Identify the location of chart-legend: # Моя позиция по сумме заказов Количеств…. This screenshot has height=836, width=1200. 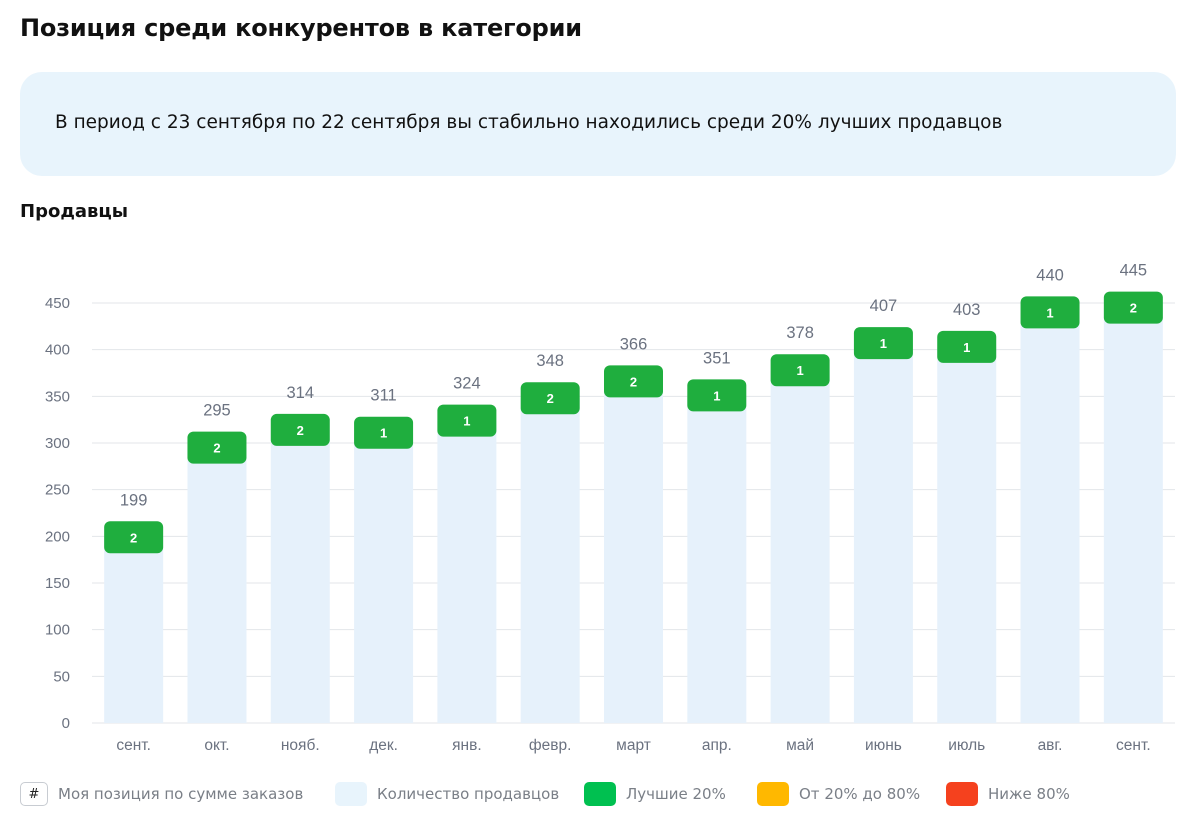
(600, 794).